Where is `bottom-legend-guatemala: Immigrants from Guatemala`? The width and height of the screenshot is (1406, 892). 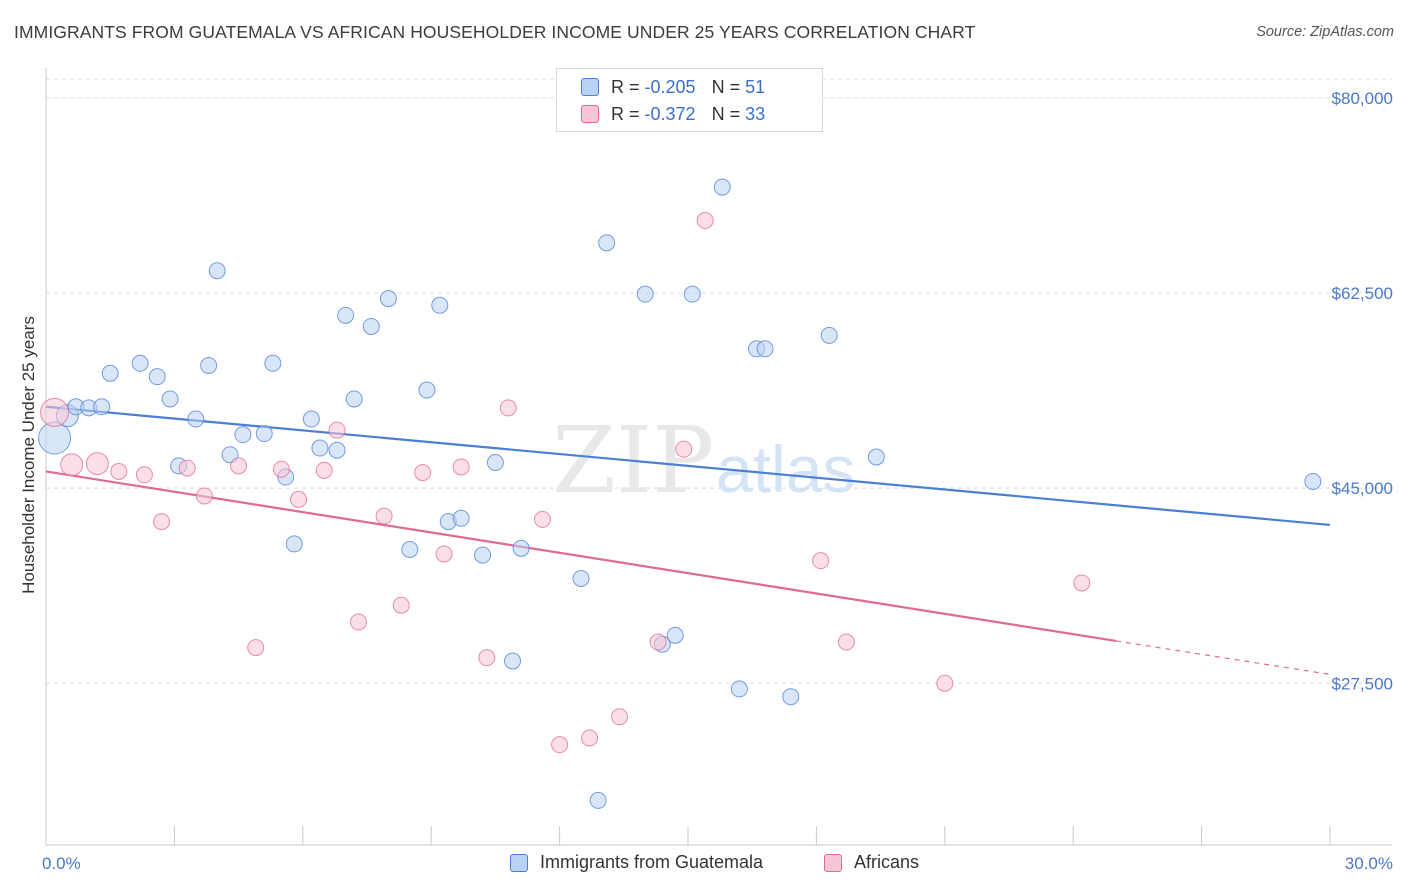
bottom-legend-guatemala: Immigrants from Guatemala is located at coordinates (636, 862).